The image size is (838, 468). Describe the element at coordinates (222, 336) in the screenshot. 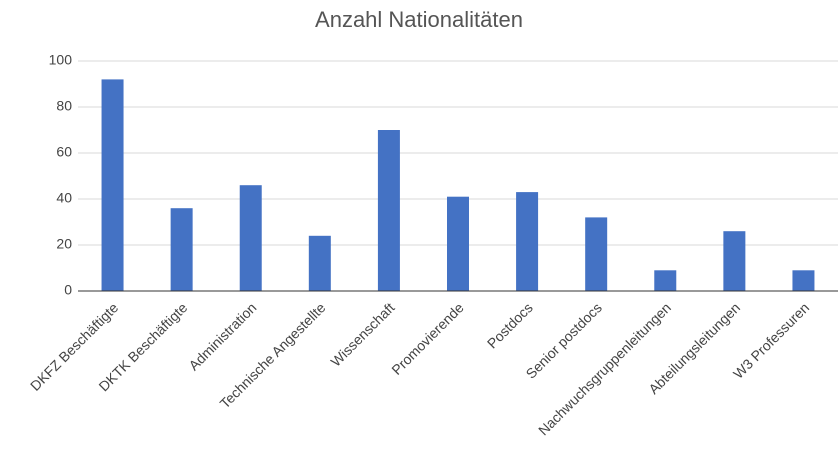

I see `x-tick-label: Administration` at that location.